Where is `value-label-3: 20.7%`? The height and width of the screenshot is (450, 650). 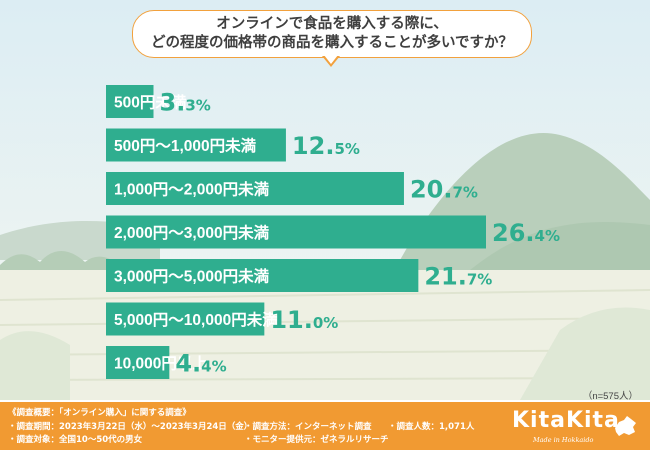 value-label-3: 20.7% is located at coordinates (444, 190).